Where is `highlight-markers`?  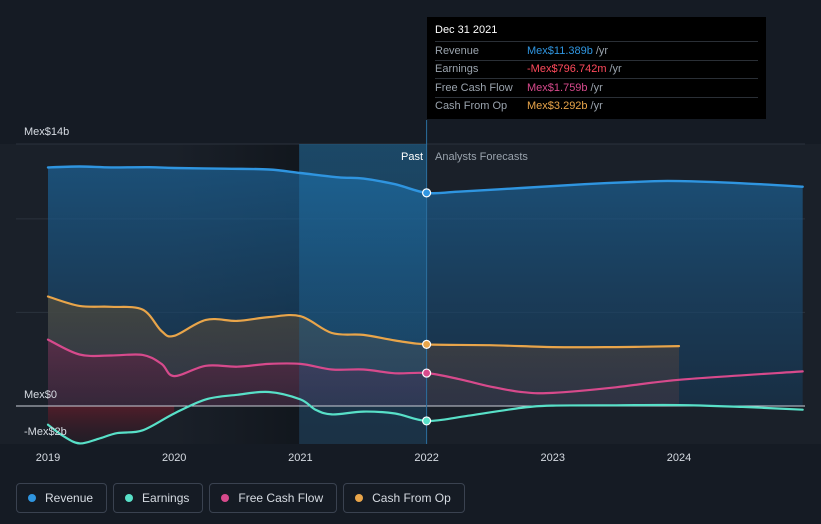
highlight-markers is located at coordinates (427, 307).